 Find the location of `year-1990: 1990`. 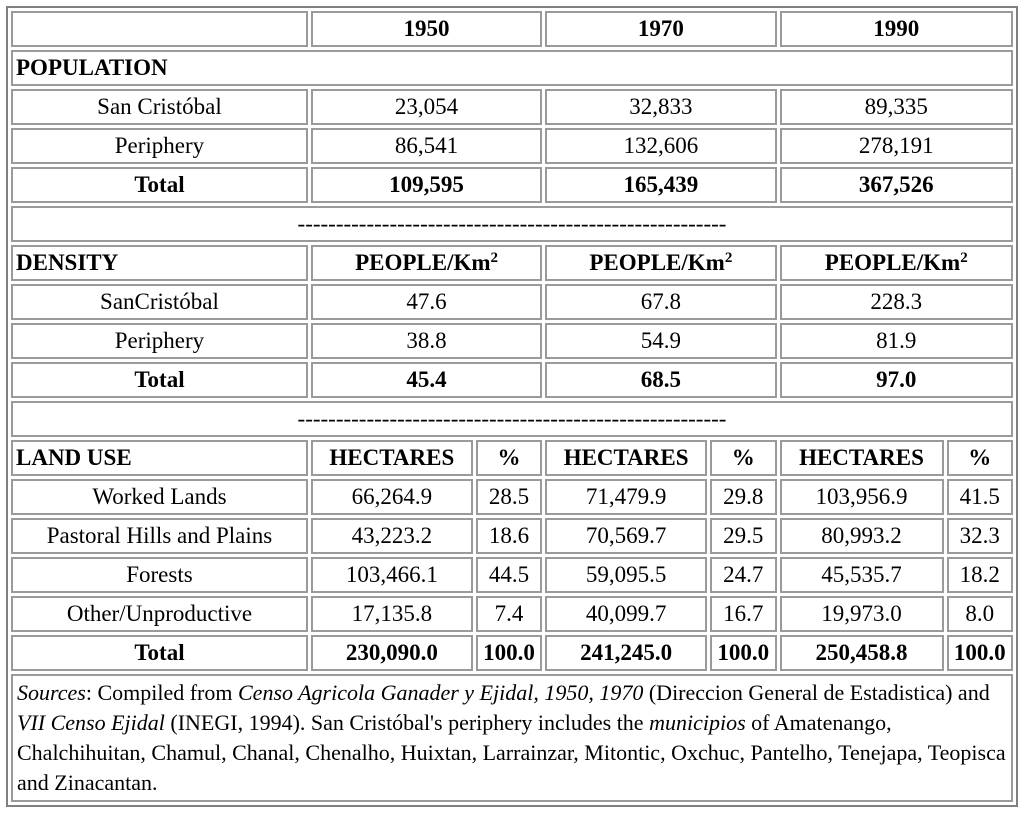

year-1990: 1990 is located at coordinates (896, 29).